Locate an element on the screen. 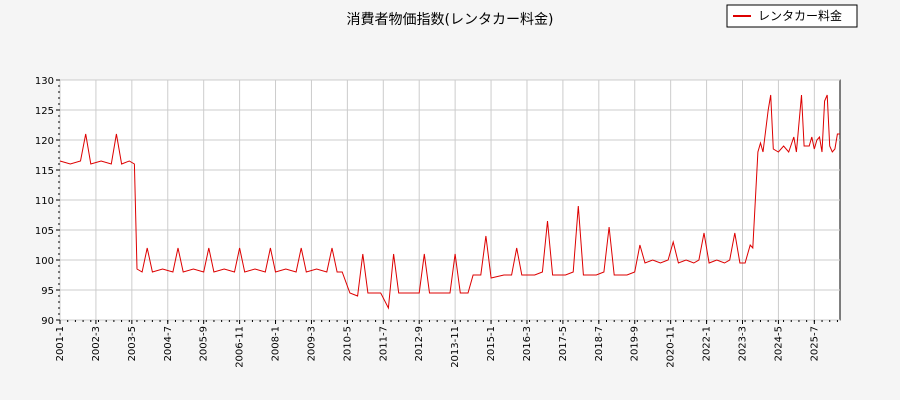 Image resolution: width=900 pixels, height=400 pixels. x-tick-label: 2022-1 is located at coordinates (707, 343).